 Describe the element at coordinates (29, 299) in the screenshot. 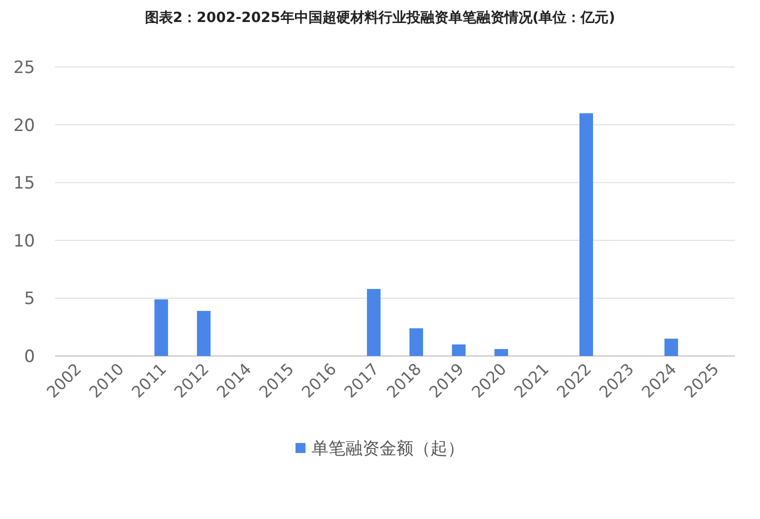

I see `y-tick-label: 5` at that location.